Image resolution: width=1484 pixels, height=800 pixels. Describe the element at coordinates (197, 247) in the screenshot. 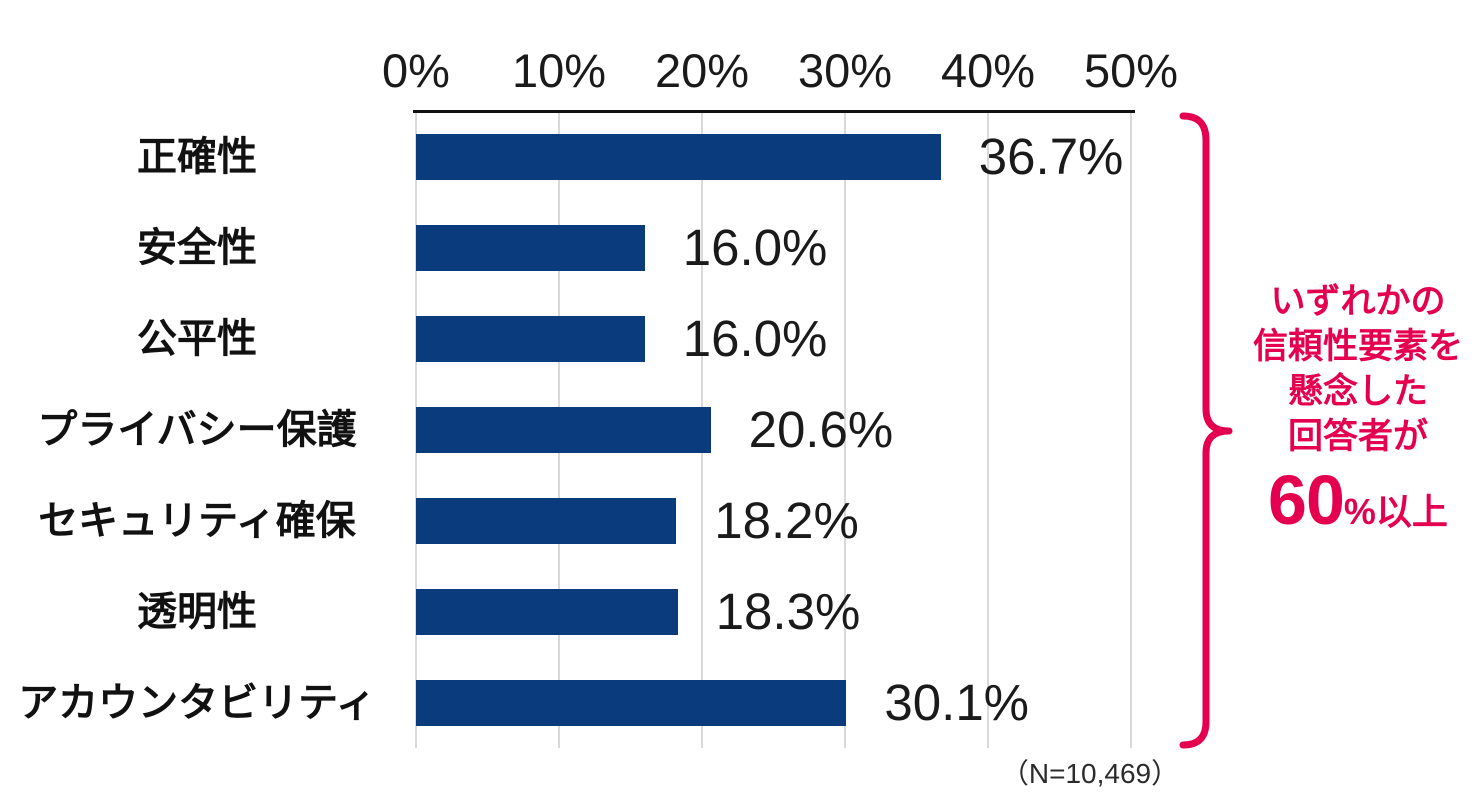

I see `category-label: 安全性` at that location.